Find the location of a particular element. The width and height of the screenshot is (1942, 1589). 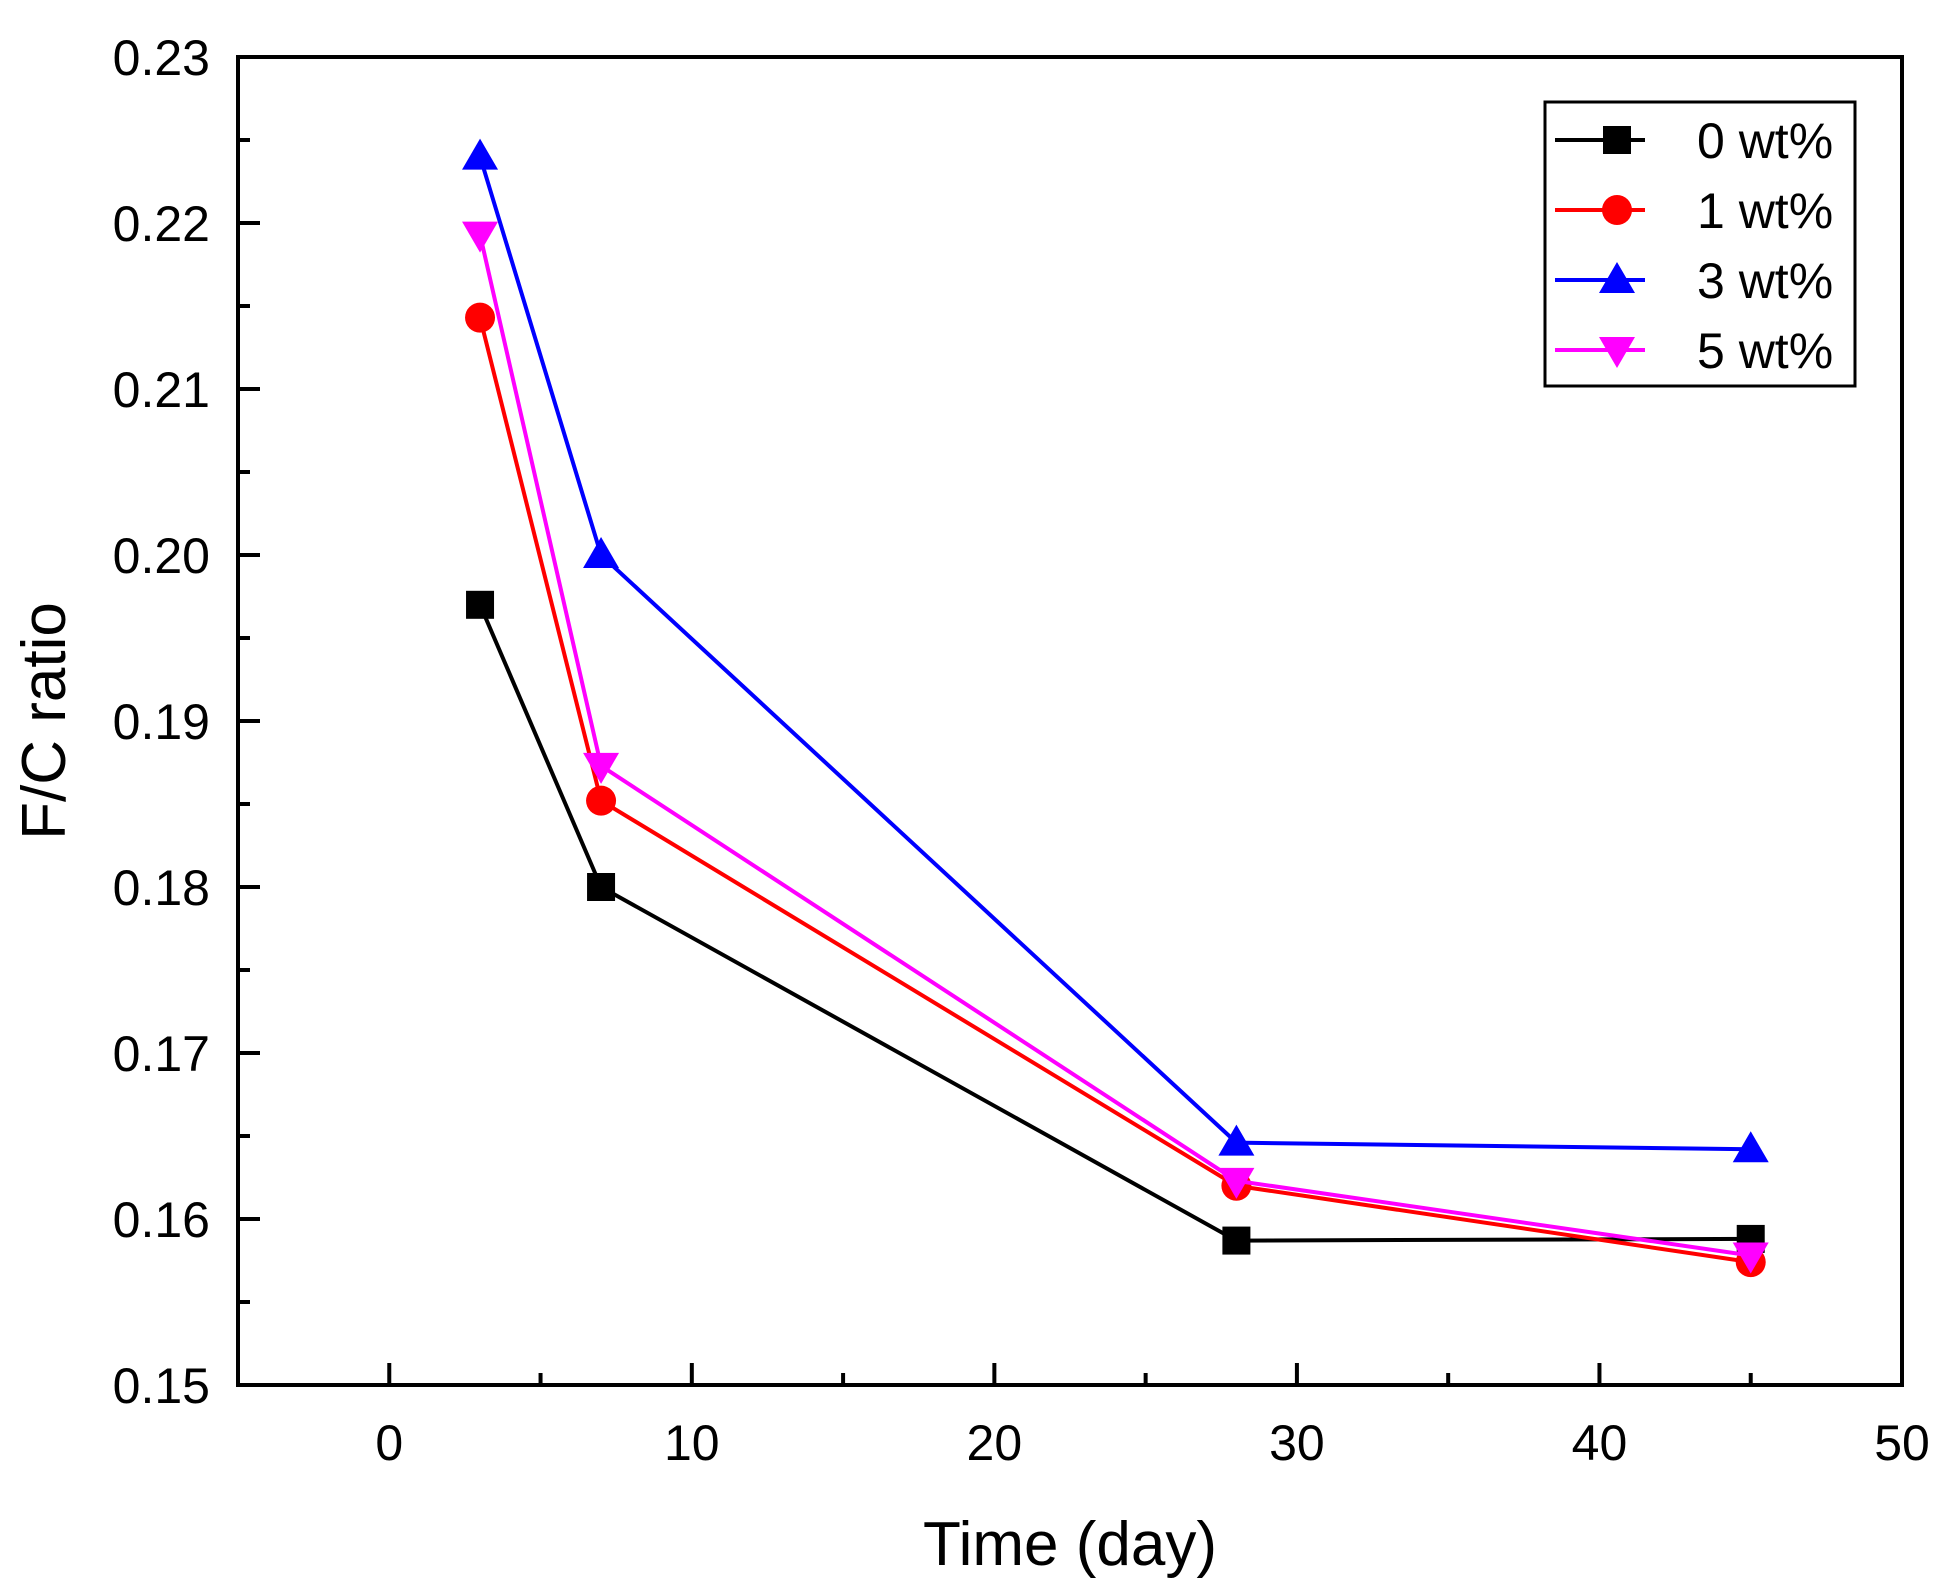

y-tick-label: 0.23 is located at coordinates (161, 58).